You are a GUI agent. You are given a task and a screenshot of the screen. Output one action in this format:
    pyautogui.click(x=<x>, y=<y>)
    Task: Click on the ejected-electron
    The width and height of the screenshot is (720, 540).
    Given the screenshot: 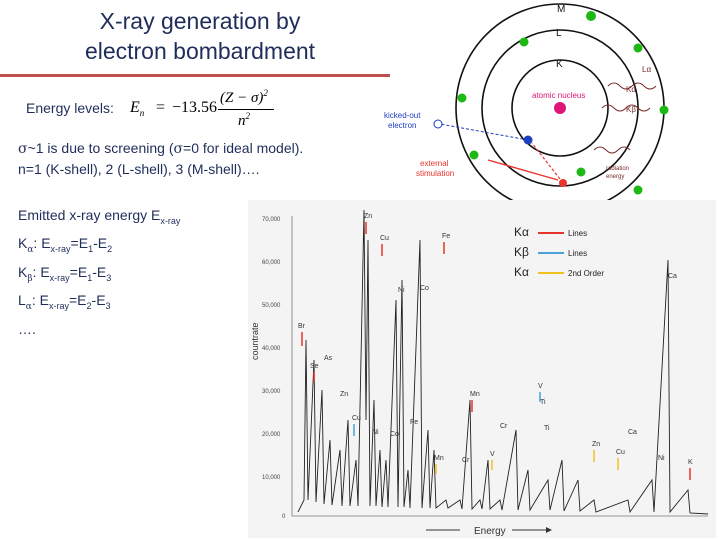 What is the action you would take?
    pyautogui.click(x=438, y=124)
    